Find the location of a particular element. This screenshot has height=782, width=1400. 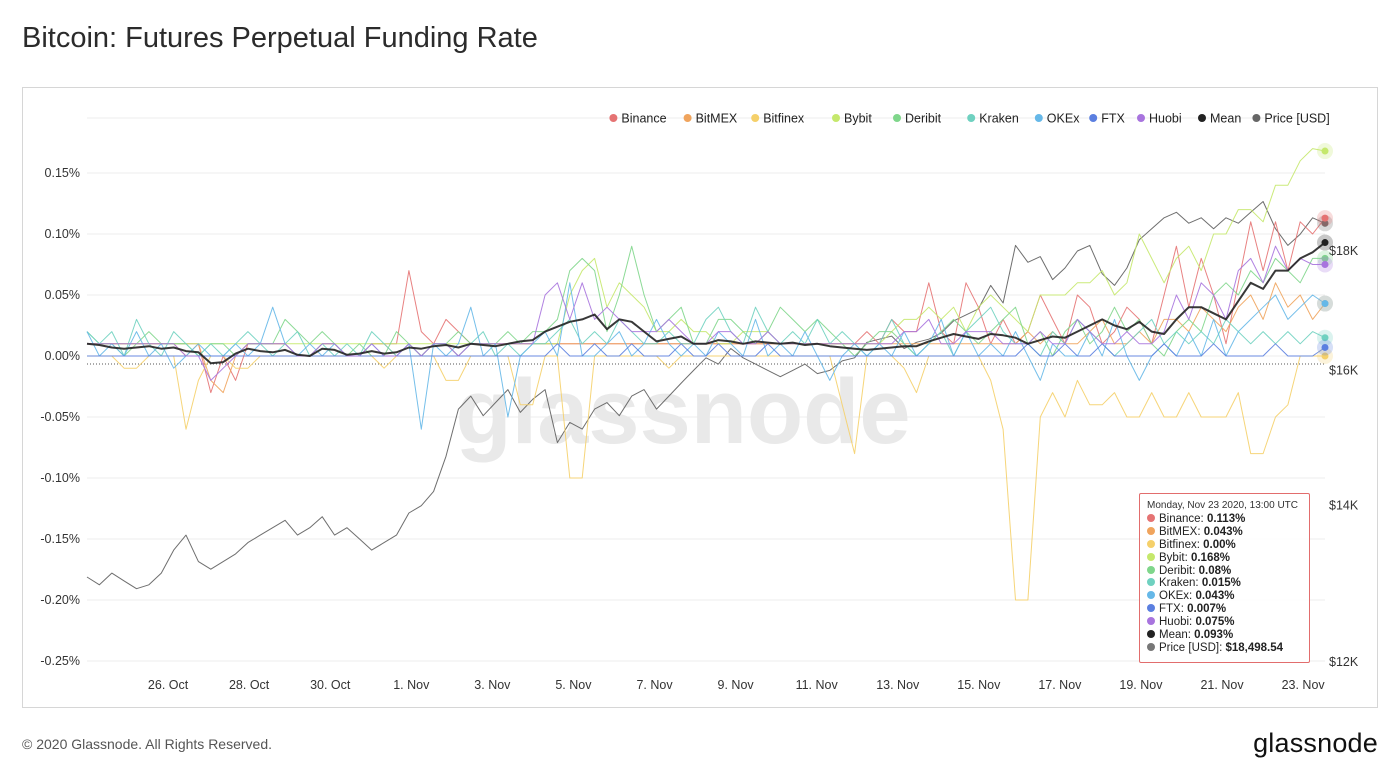

legend-item-bitfinex: Bitfinex is located at coordinates (778, 119).